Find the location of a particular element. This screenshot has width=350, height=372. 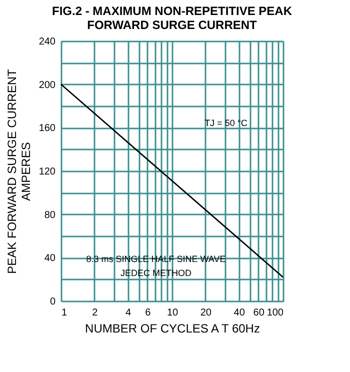

y-tick-label: 120 is located at coordinates (47, 172).